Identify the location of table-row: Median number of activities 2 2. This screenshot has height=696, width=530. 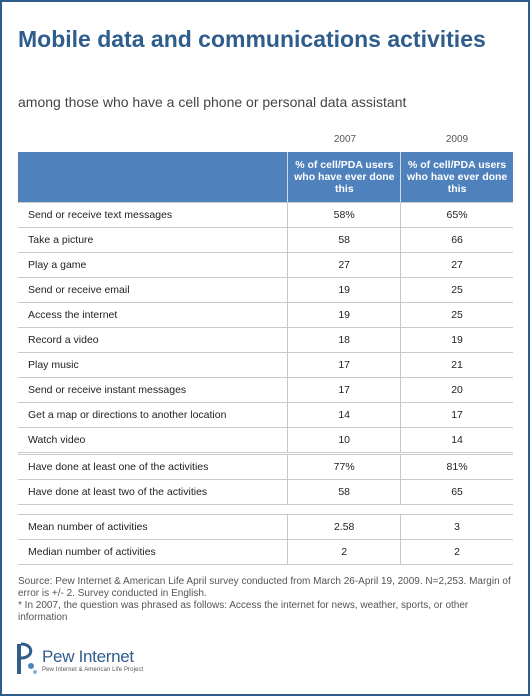
(265, 552).